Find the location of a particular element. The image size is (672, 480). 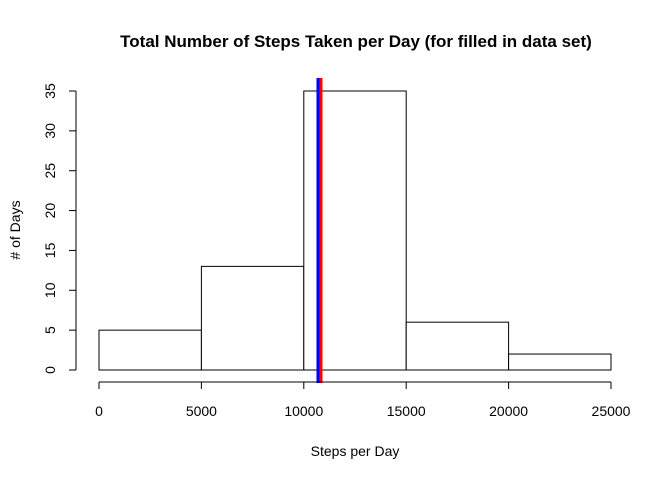

y-tick-label: 35 is located at coordinates (50, 91).